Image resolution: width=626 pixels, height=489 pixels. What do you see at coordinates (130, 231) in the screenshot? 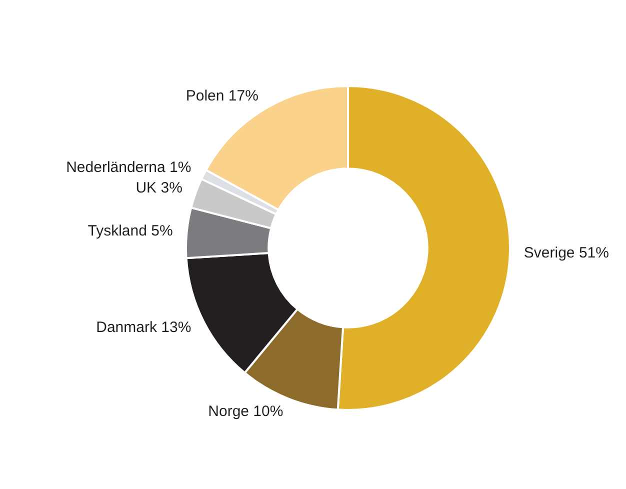
I see `slice-label: Tyskland 5%` at bounding box center [130, 231].